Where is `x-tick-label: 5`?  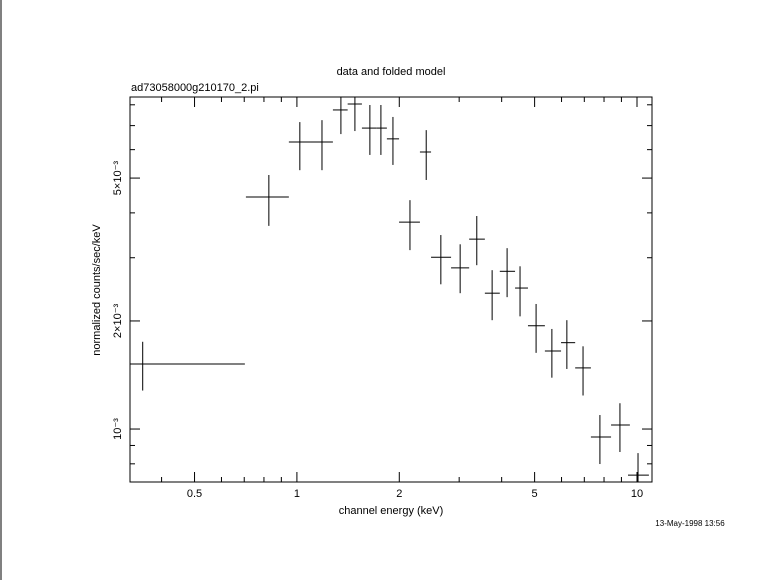 x-tick-label: 5 is located at coordinates (535, 494).